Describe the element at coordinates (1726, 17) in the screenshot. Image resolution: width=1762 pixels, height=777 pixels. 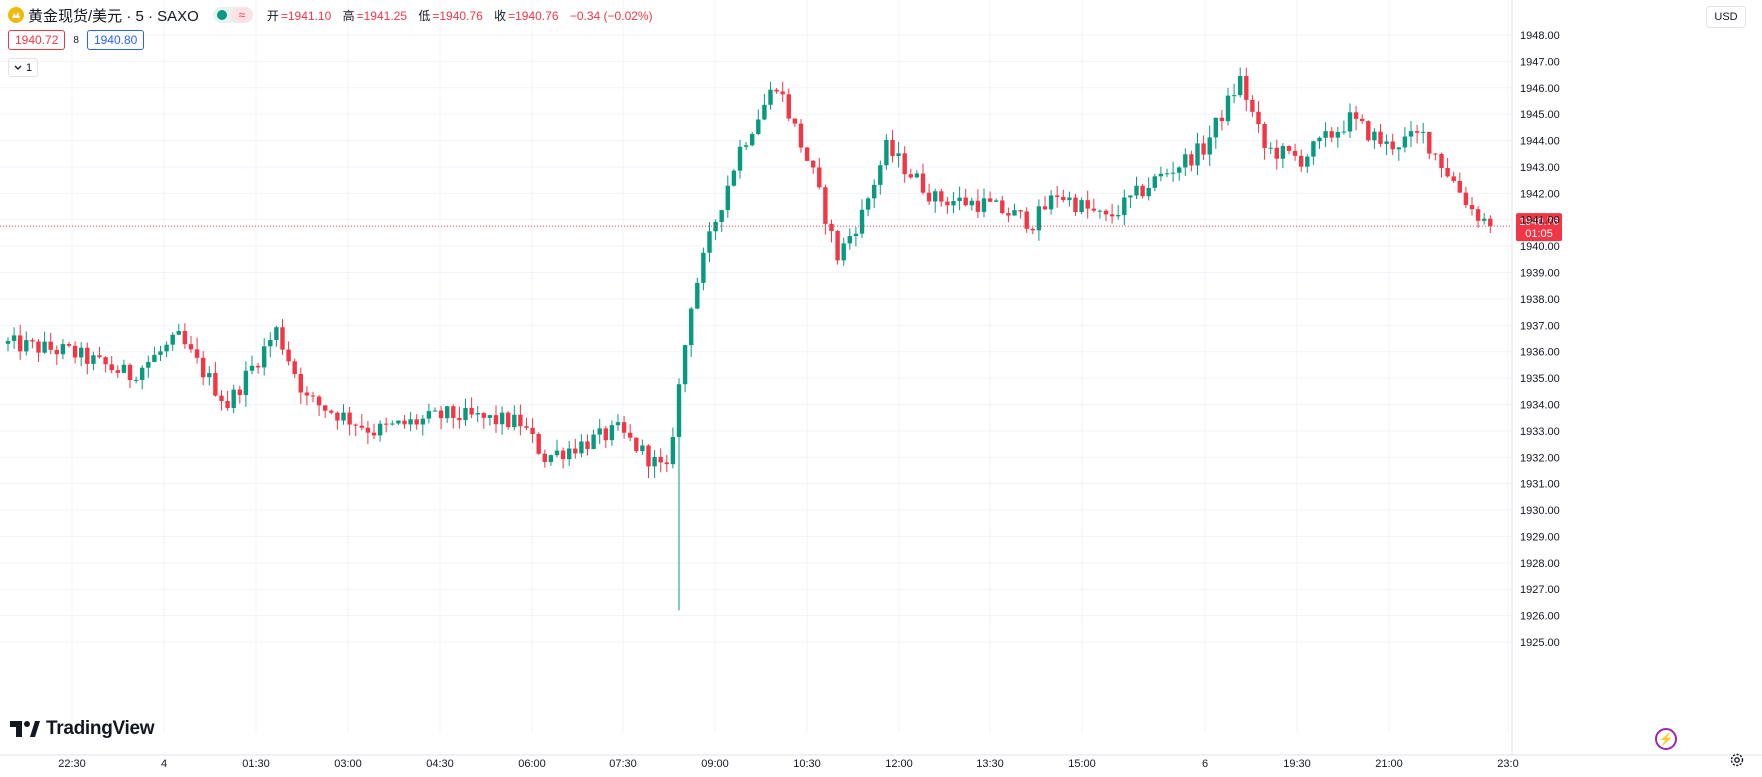
I see `currency-selector: USD` at that location.